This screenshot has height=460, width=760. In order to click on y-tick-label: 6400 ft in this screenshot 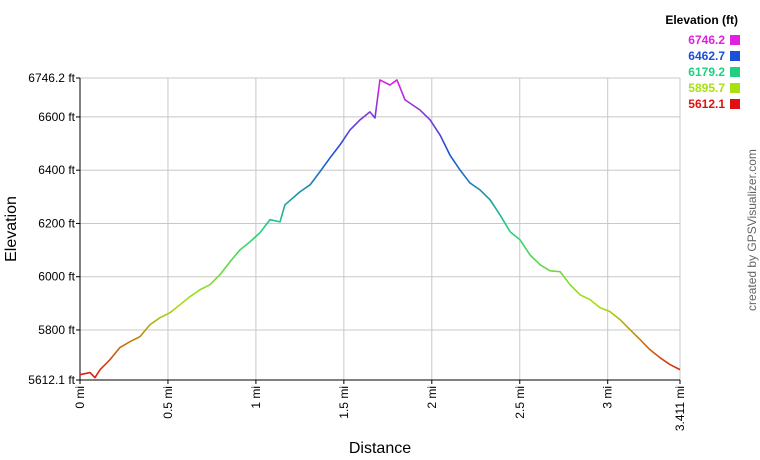, I will do `click(56, 170)`.